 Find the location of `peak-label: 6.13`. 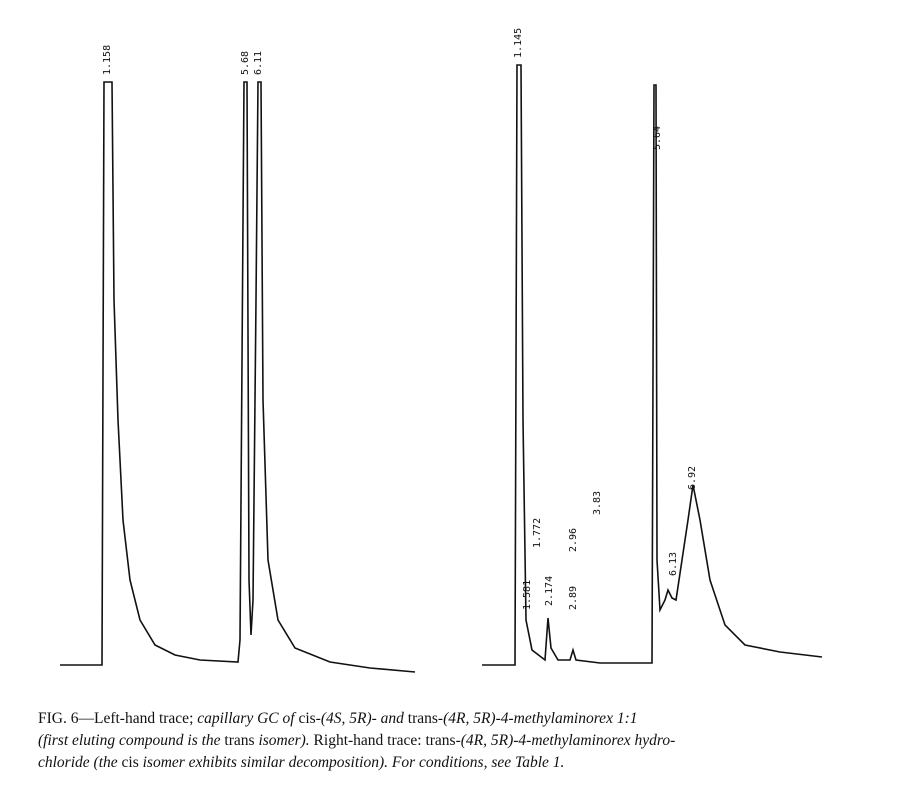

peak-label: 6.13 is located at coordinates (673, 564).